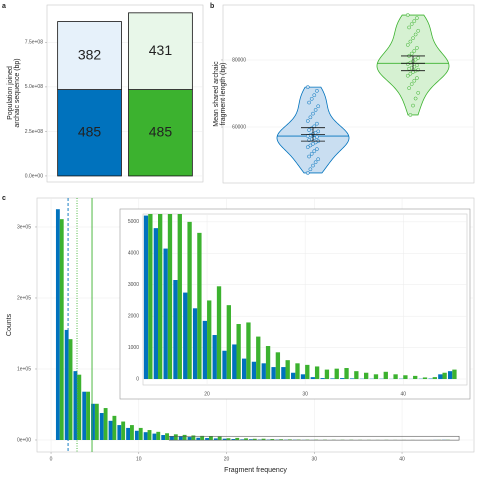  What do you see at coordinates (34, 132) in the screenshot?
I see `y-tick-label: 2.5e+08` at bounding box center [34, 132].